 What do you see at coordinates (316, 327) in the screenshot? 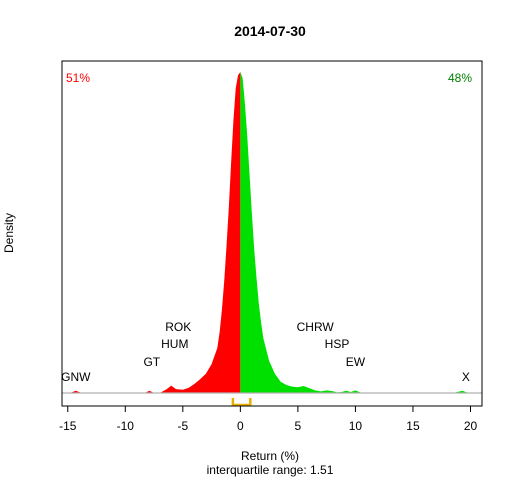
I see `ticker-label-chrw: CHRW` at bounding box center [316, 327].